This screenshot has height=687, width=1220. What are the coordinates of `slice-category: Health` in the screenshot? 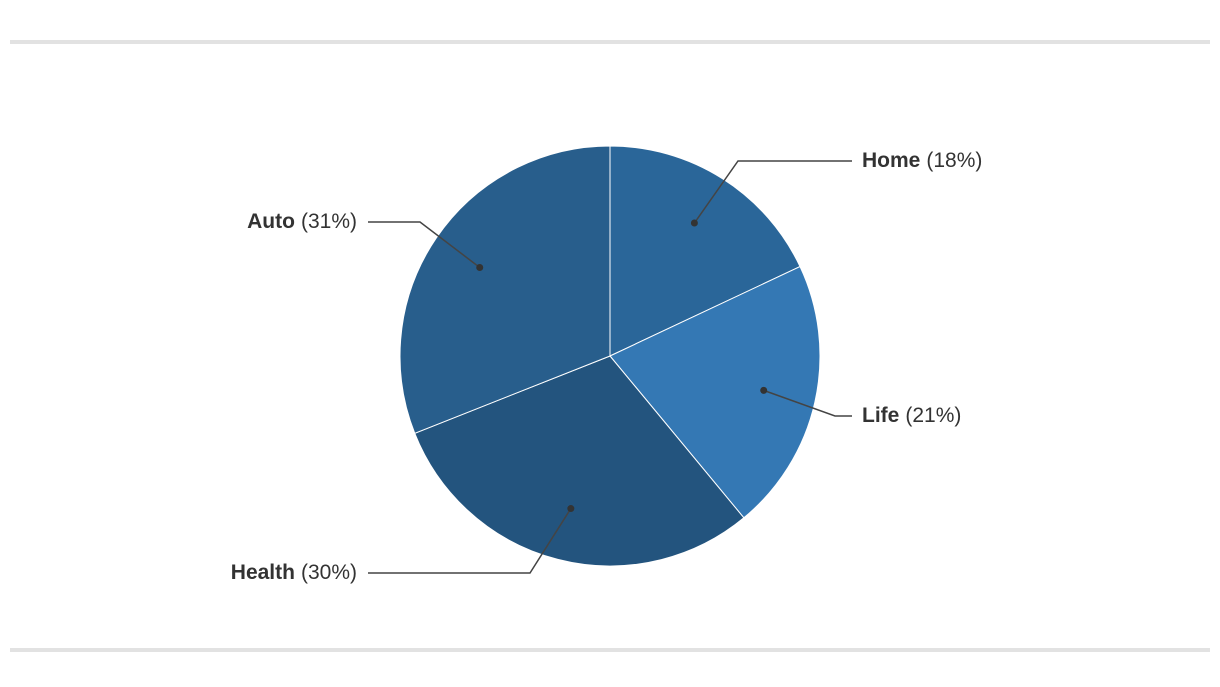 It's located at (263, 572).